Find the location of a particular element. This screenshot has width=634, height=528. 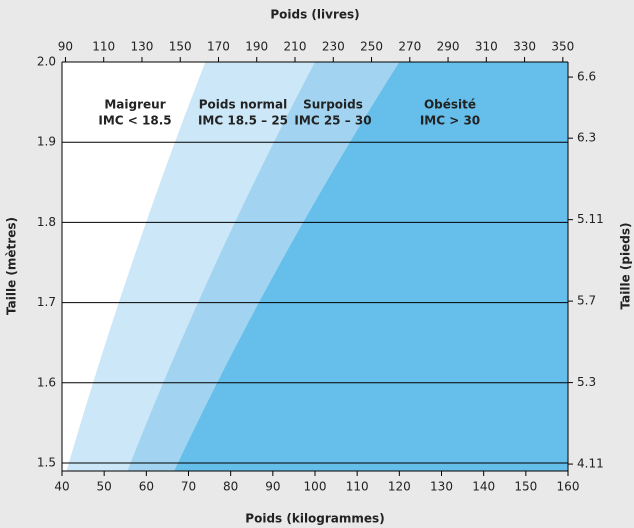

y2-tick-label: 5.3 is located at coordinates (586, 382).